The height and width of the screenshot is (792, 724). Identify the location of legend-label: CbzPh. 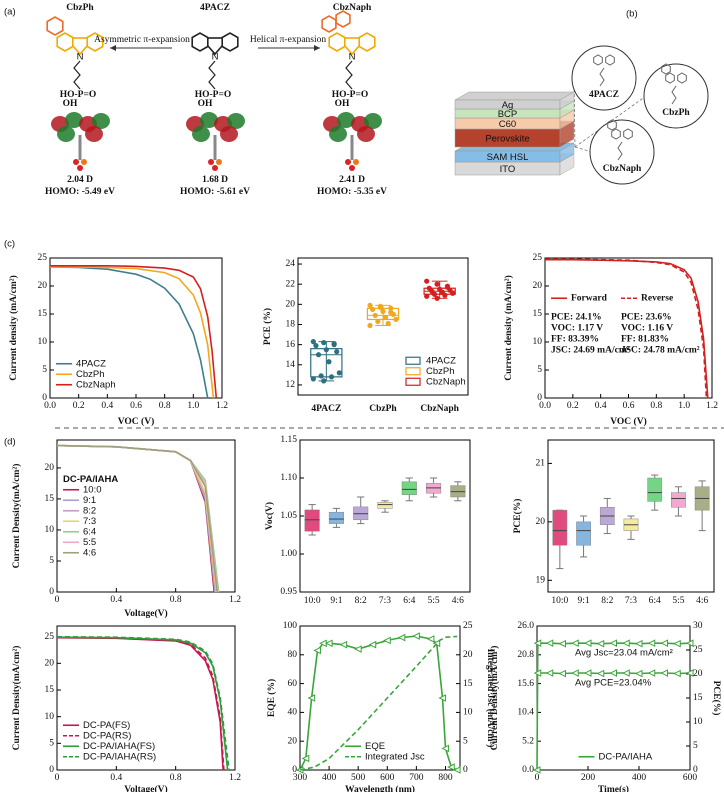
(440, 371).